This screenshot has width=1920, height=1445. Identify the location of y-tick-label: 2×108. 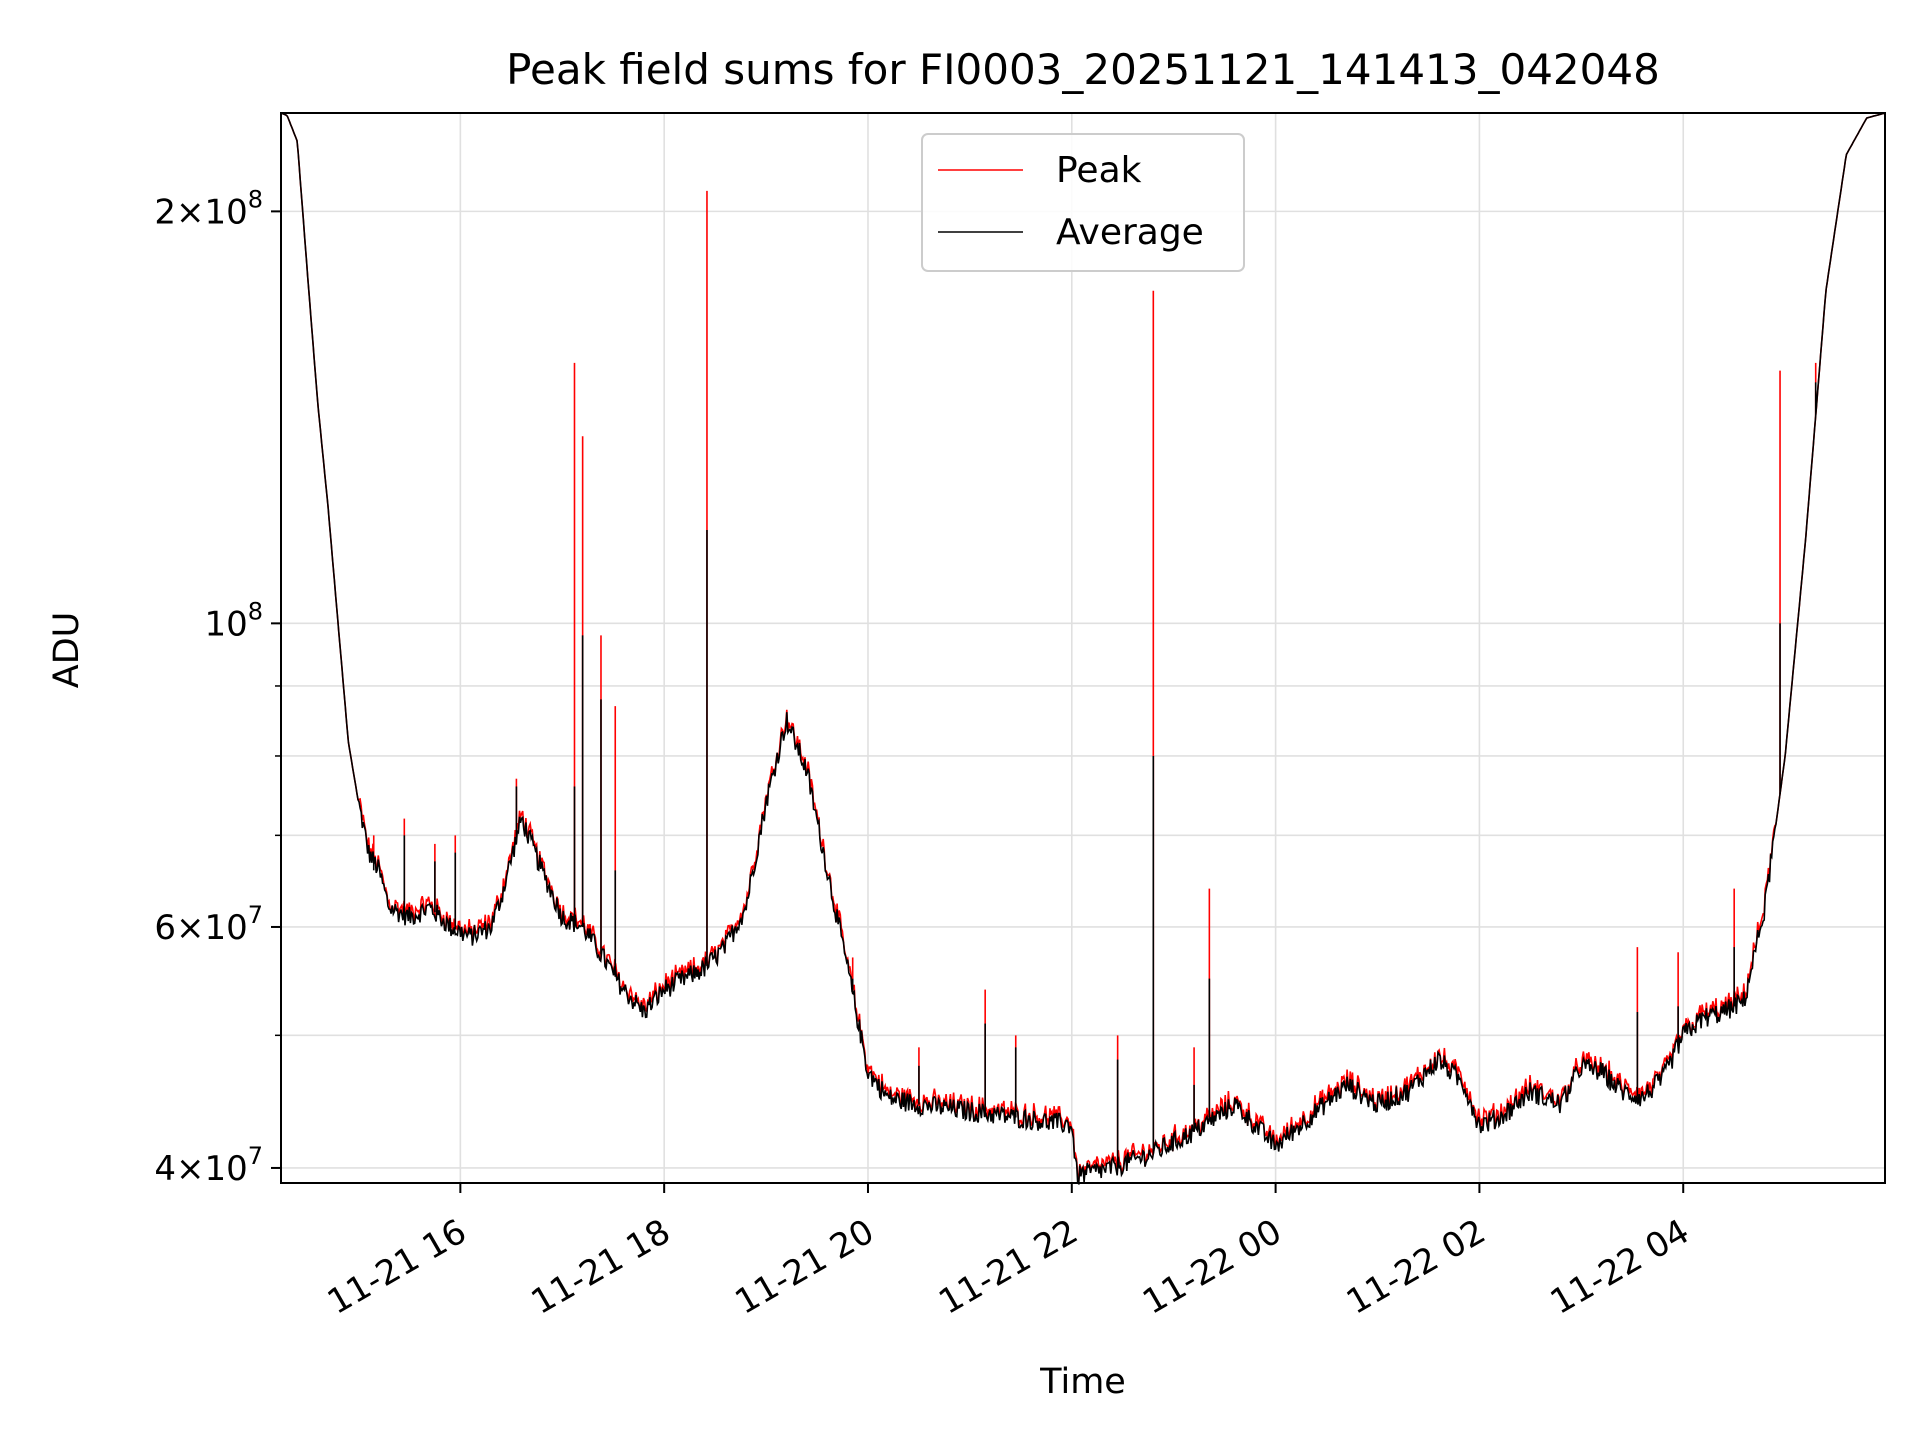
(208, 208).